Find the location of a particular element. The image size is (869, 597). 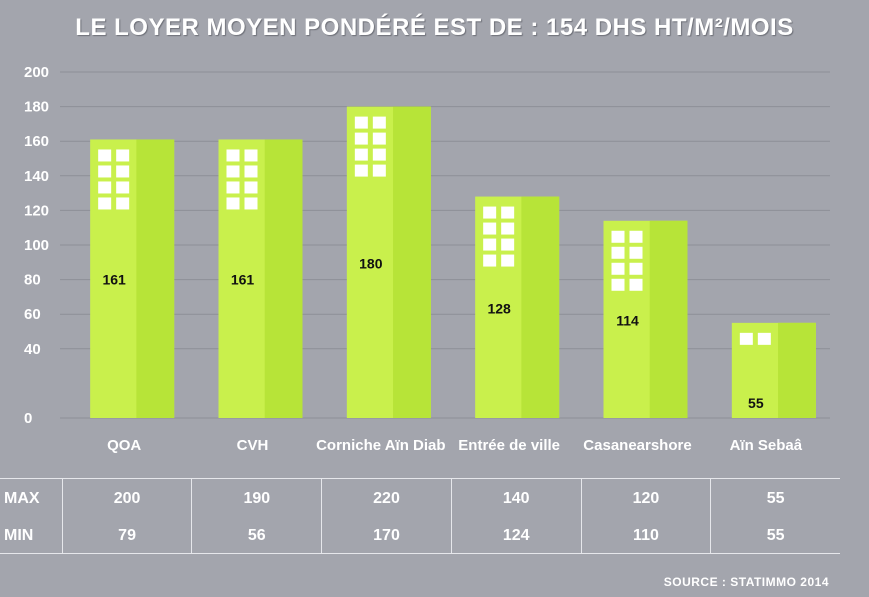

category-label: CVH is located at coordinates (253, 445).